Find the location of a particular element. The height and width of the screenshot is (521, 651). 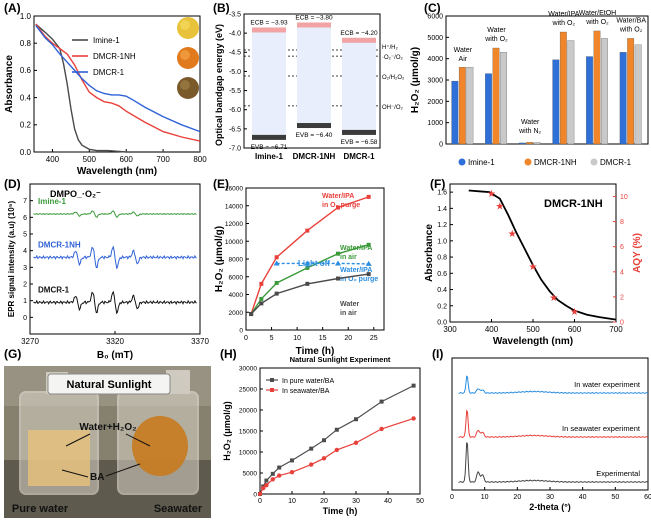

x-tick-label: 25 is located at coordinates (374, 338).